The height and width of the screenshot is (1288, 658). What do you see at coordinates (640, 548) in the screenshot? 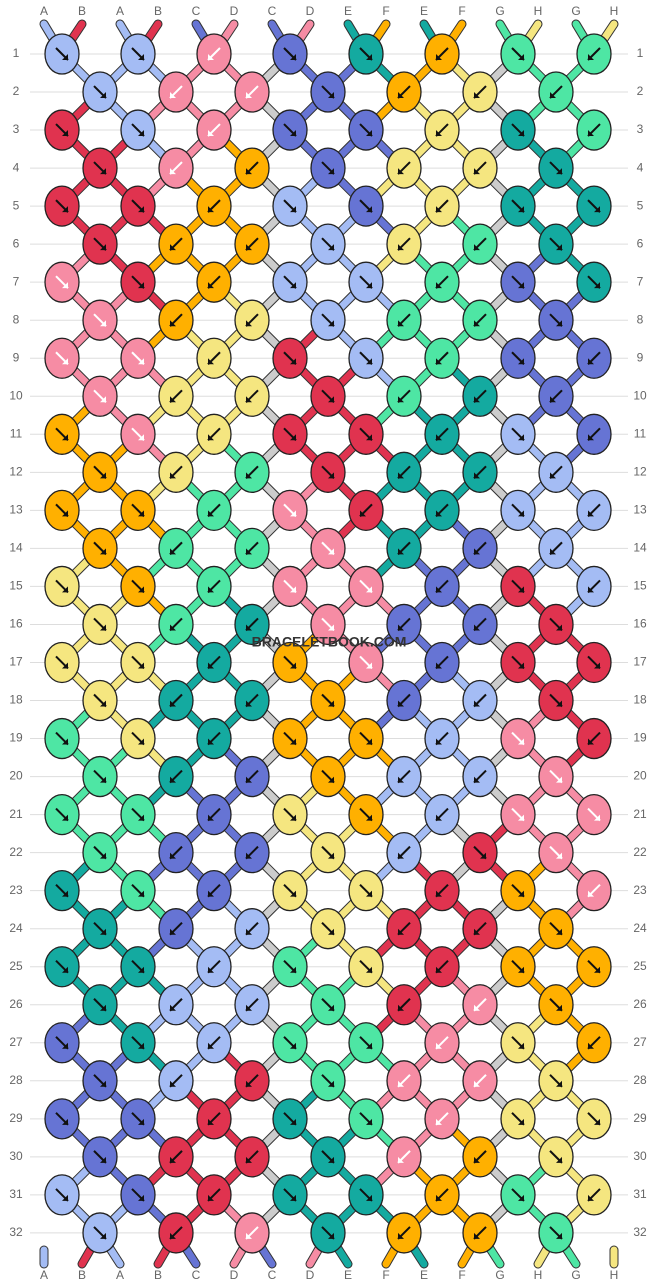
I see `row-number-right: 14` at bounding box center [640, 548].